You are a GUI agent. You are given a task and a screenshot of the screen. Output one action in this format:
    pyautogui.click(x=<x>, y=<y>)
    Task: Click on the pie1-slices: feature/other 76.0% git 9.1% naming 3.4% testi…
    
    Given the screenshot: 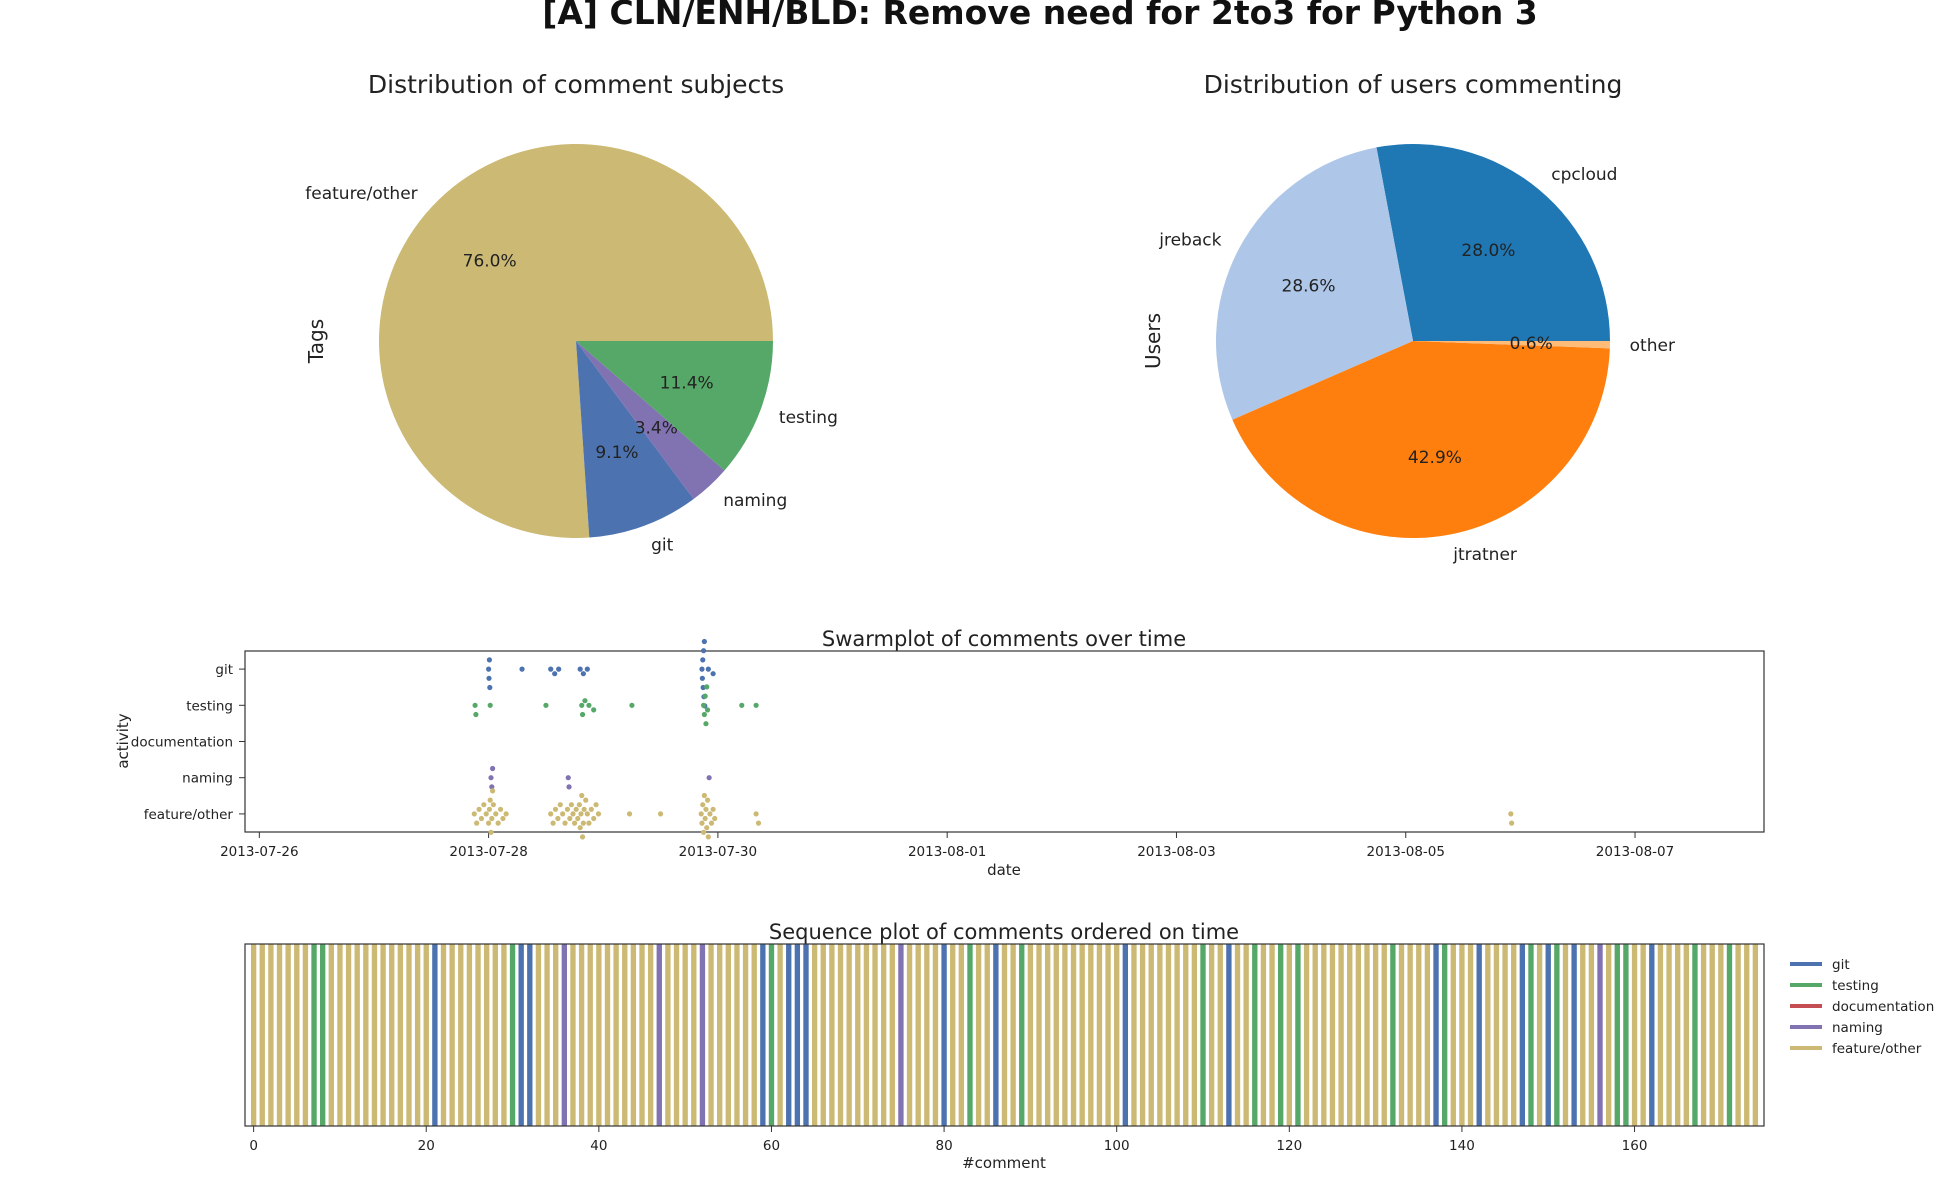 What is the action you would take?
    pyautogui.click(x=571, y=349)
    